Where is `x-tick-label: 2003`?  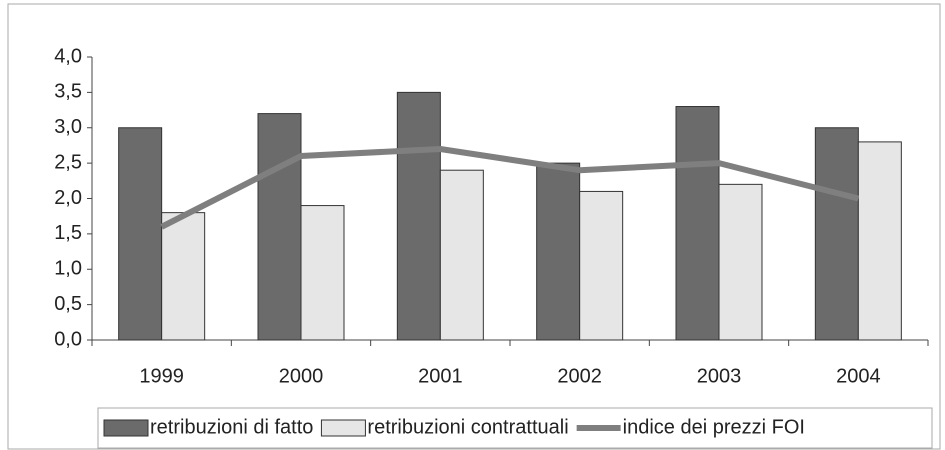
x-tick-label: 2003 is located at coordinates (719, 376).